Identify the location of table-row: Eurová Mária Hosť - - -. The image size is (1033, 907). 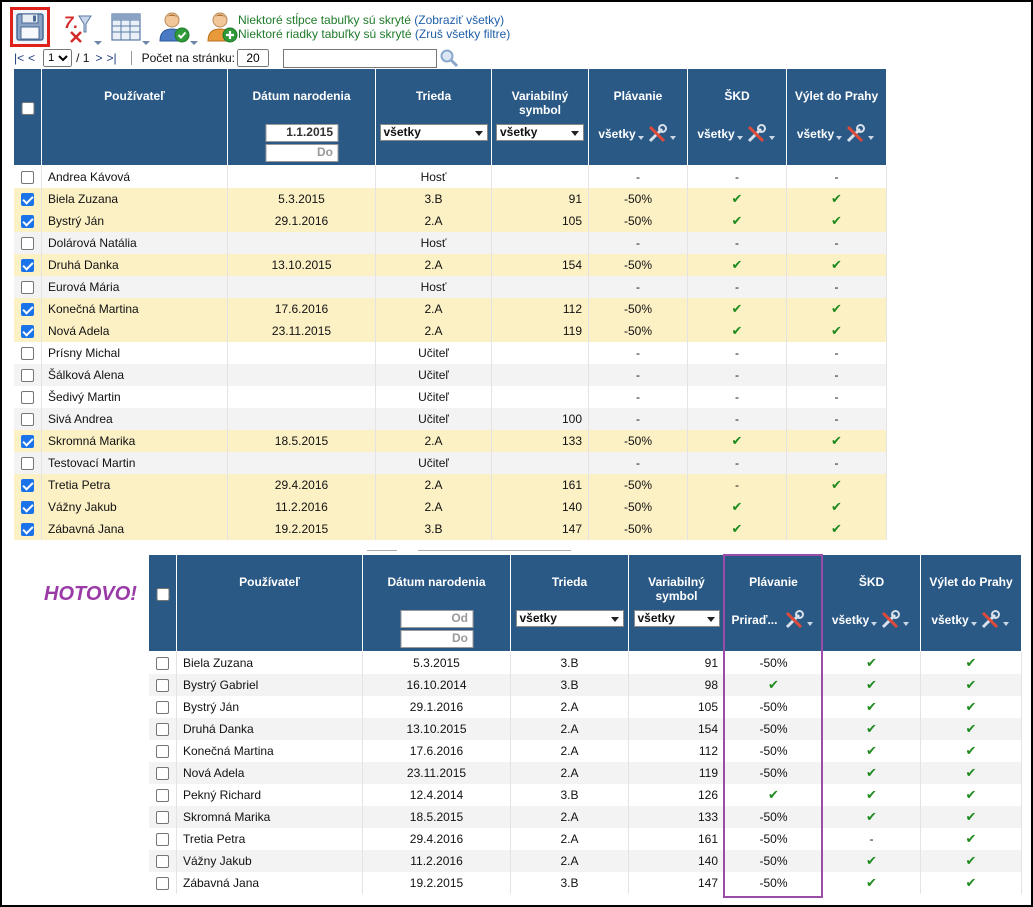
(450, 286).